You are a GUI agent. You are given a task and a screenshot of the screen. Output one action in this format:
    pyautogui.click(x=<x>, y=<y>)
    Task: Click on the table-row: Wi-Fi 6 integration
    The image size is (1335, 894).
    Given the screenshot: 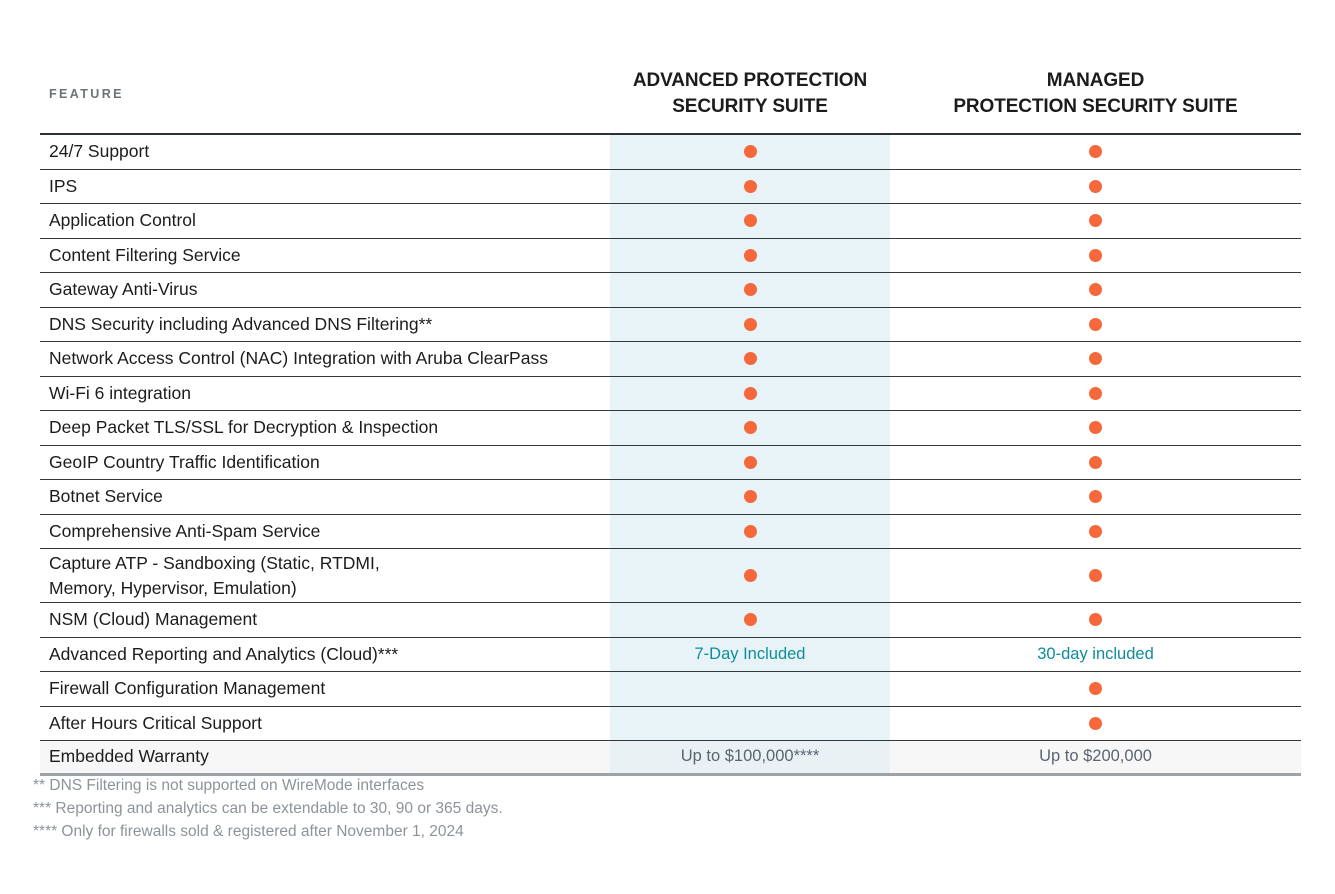 What is the action you would take?
    pyautogui.click(x=670, y=393)
    